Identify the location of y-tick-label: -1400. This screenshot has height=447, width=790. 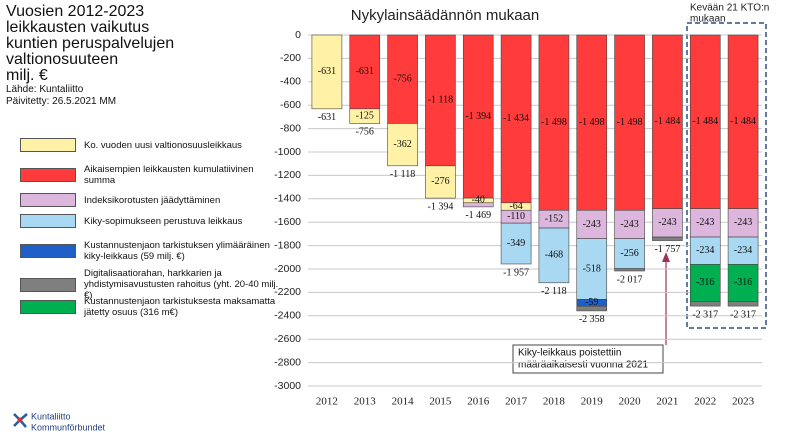
(287, 199).